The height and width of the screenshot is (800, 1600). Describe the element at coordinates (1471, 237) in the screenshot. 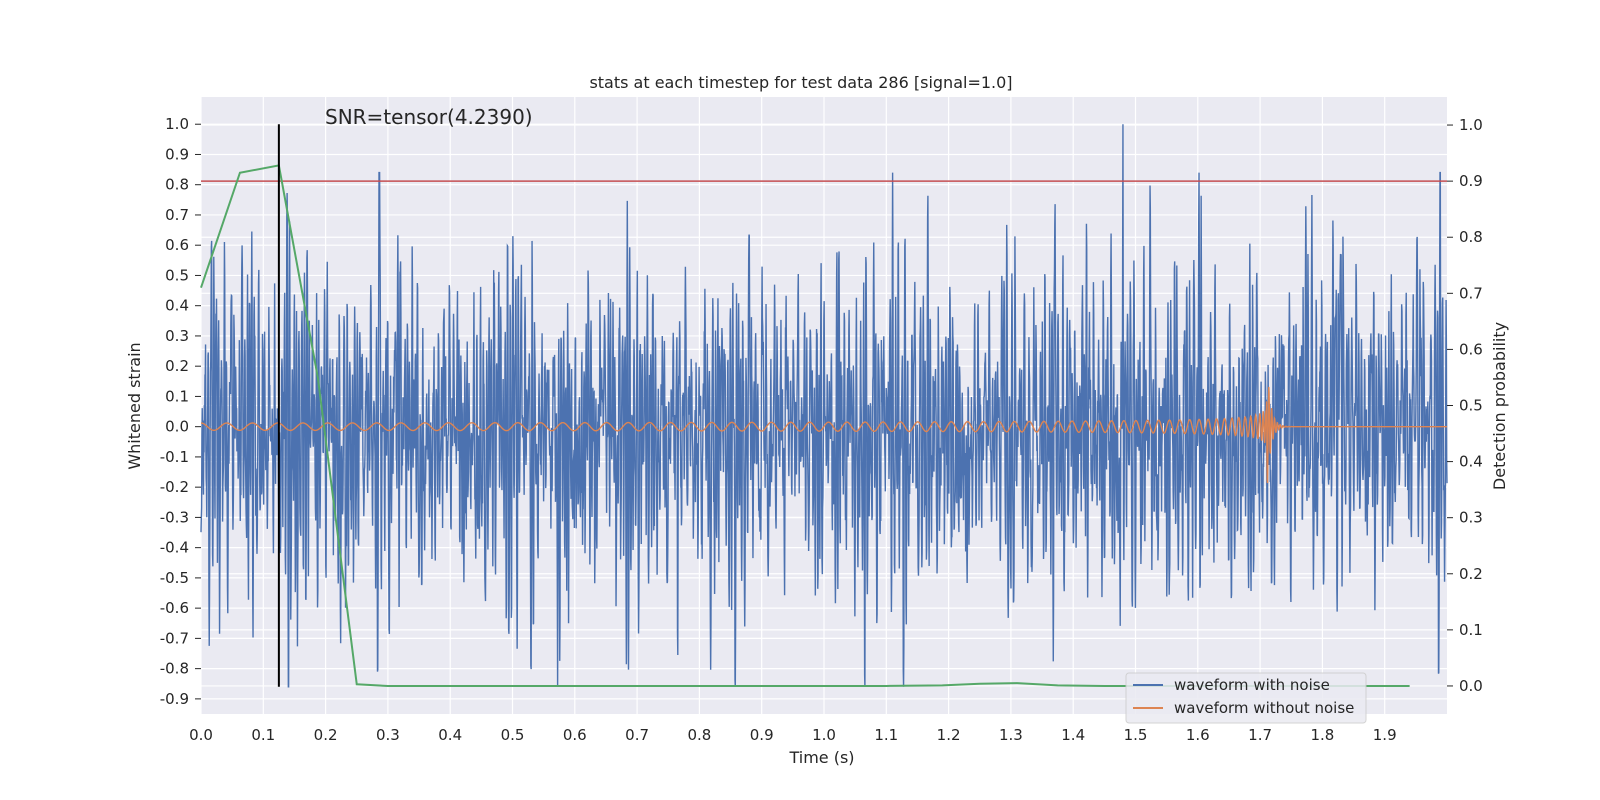

I see `y-right-tick-label: 0.8` at that location.